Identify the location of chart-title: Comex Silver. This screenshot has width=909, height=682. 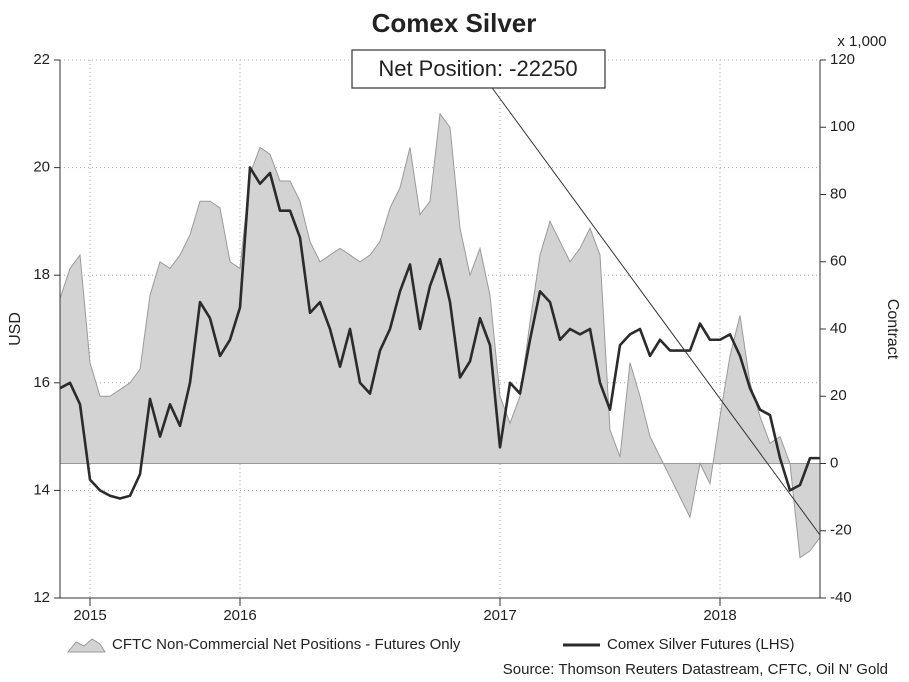
(454, 23).